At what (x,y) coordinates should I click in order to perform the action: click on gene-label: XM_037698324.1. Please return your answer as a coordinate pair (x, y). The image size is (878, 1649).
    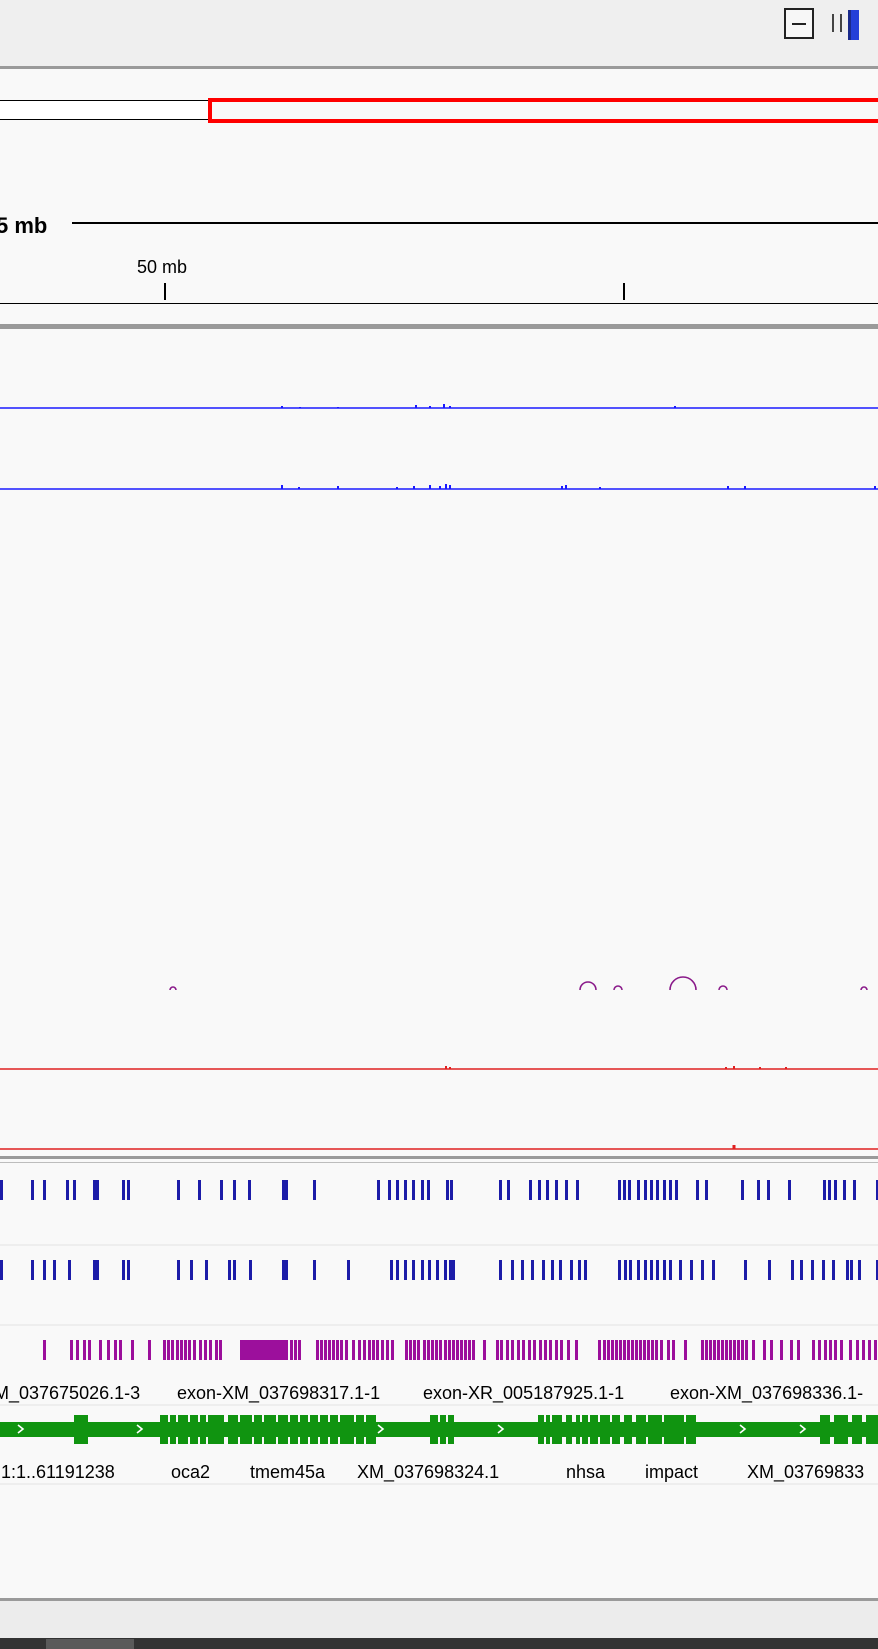
    Looking at the image, I should click on (428, 1472).